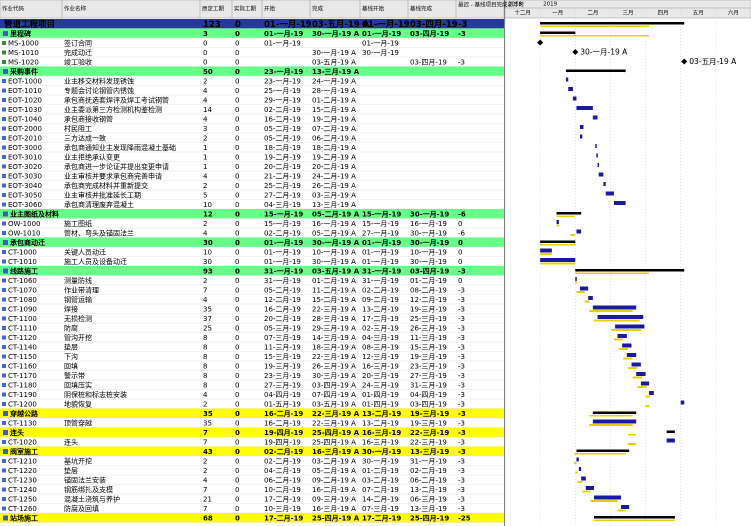  I want to click on cell-text: 27-二月-19, so click(282, 195).